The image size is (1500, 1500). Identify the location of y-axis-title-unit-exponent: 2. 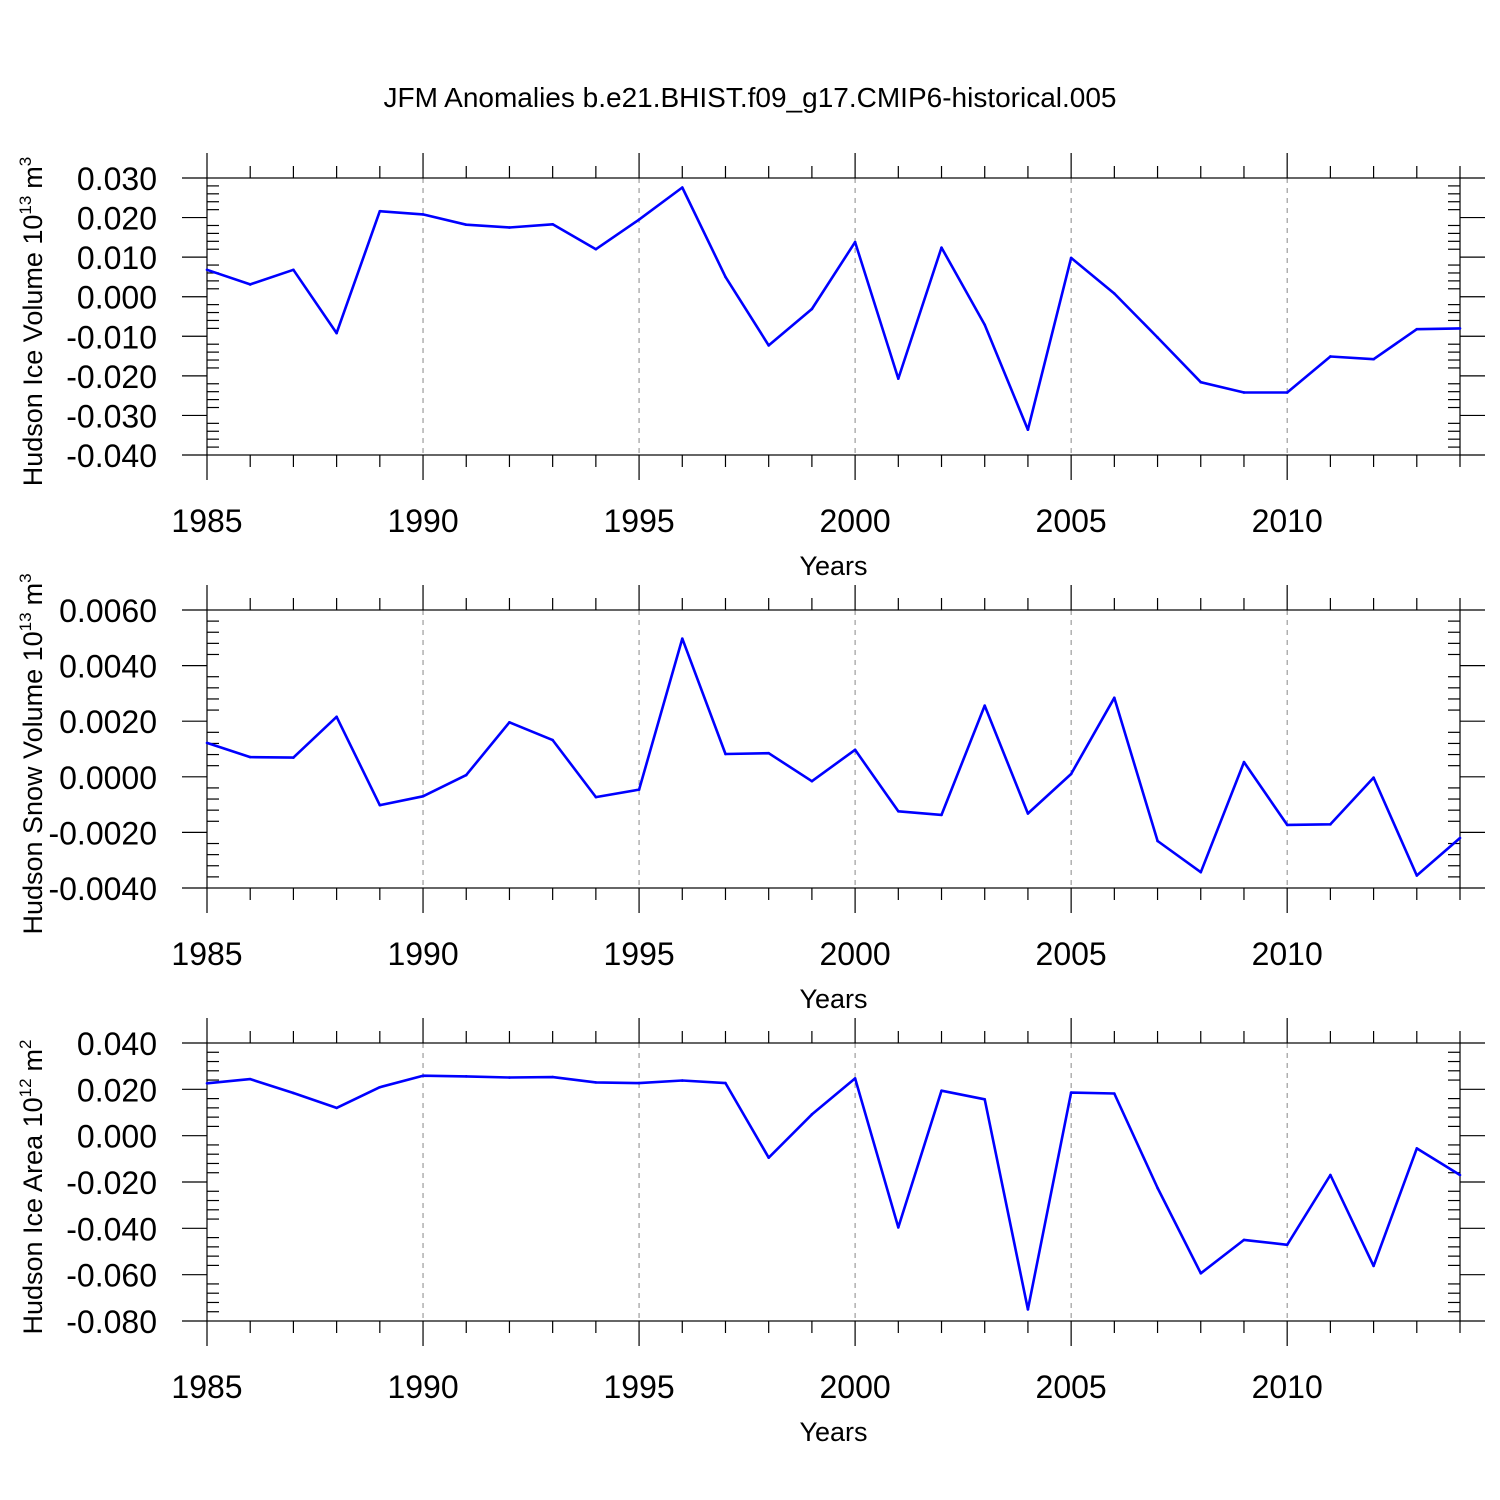
(25, 1043).